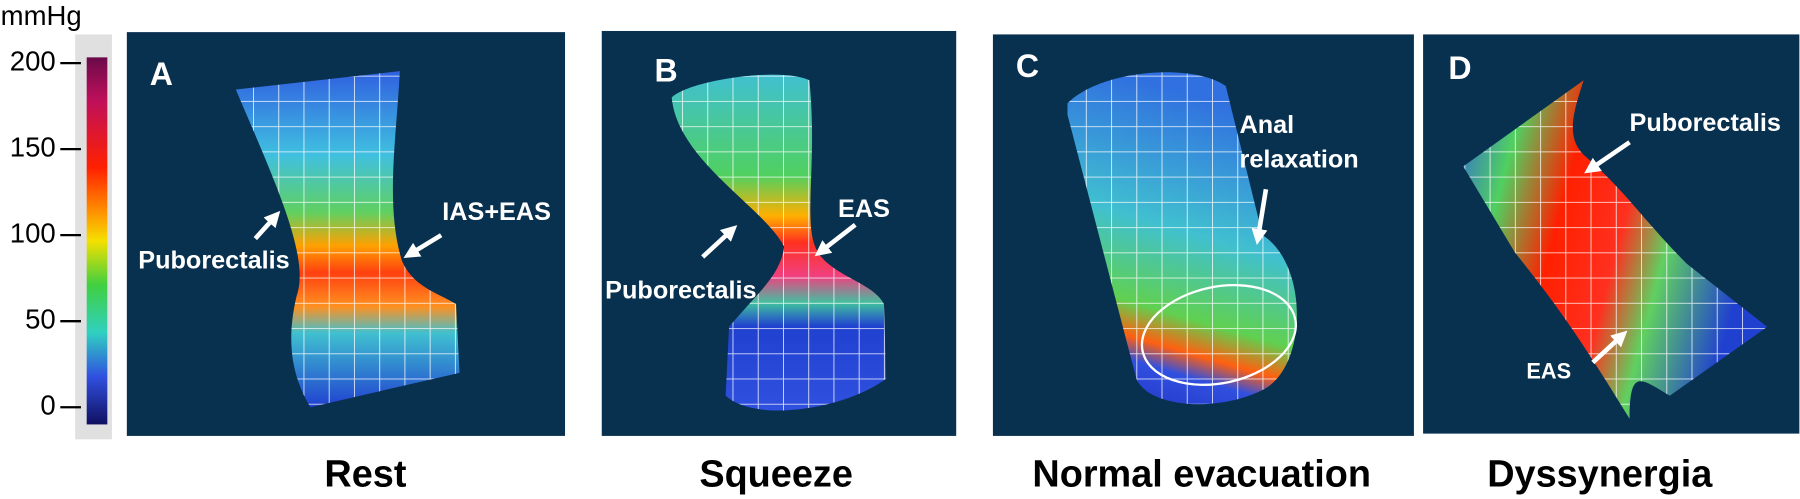 The height and width of the screenshot is (499, 1800). I want to click on tick-label: 0, so click(47, 404).